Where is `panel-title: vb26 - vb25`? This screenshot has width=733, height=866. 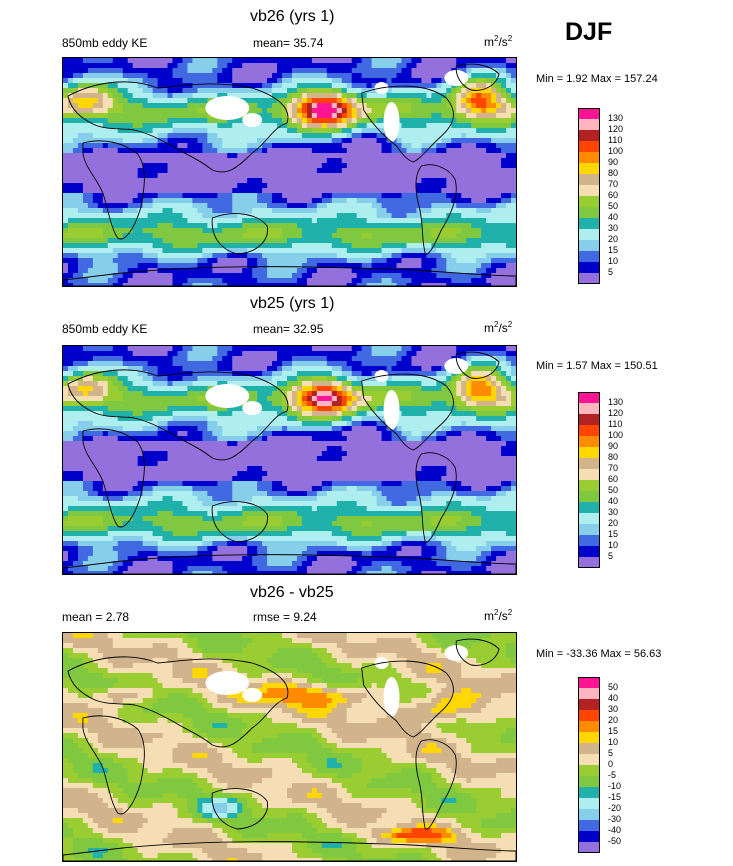
panel-title: vb26 - vb25 is located at coordinates (292, 592).